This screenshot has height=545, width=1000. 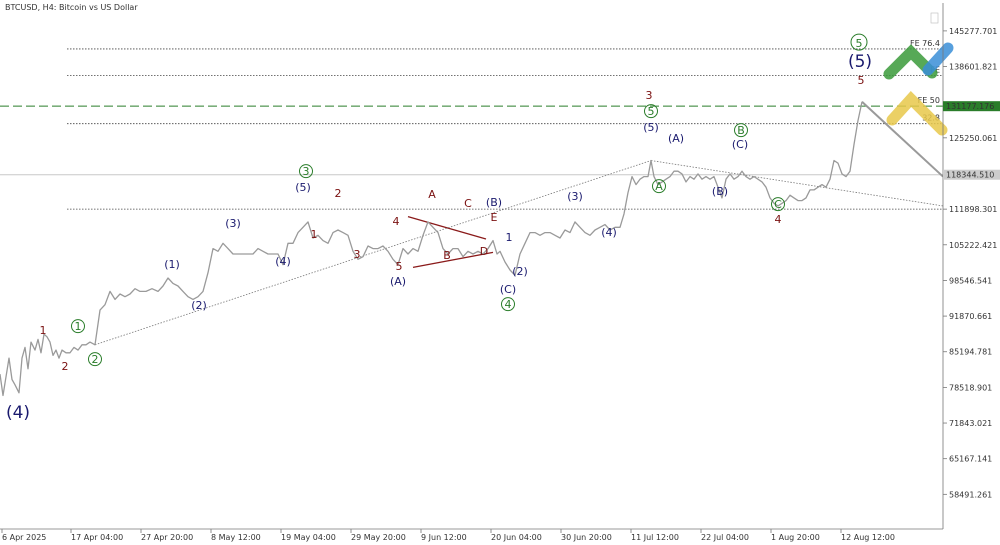 I want to click on x-tick-label: 17 Apr 04:00, so click(x=97, y=537).